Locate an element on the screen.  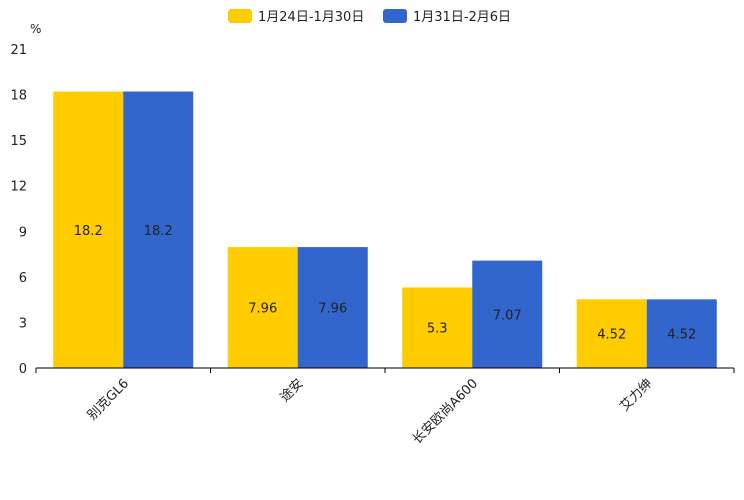
y-tick-label: 15 is located at coordinates (18, 141).